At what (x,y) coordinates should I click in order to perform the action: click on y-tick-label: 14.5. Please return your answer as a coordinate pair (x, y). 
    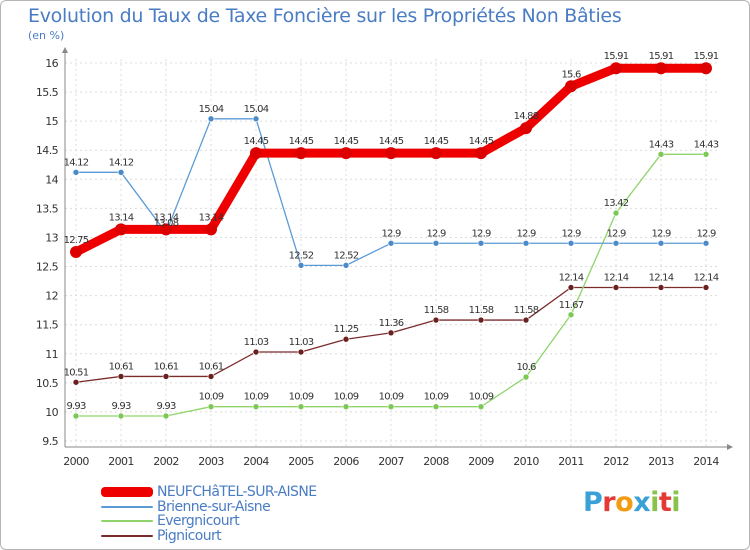
    Looking at the image, I should click on (47, 150).